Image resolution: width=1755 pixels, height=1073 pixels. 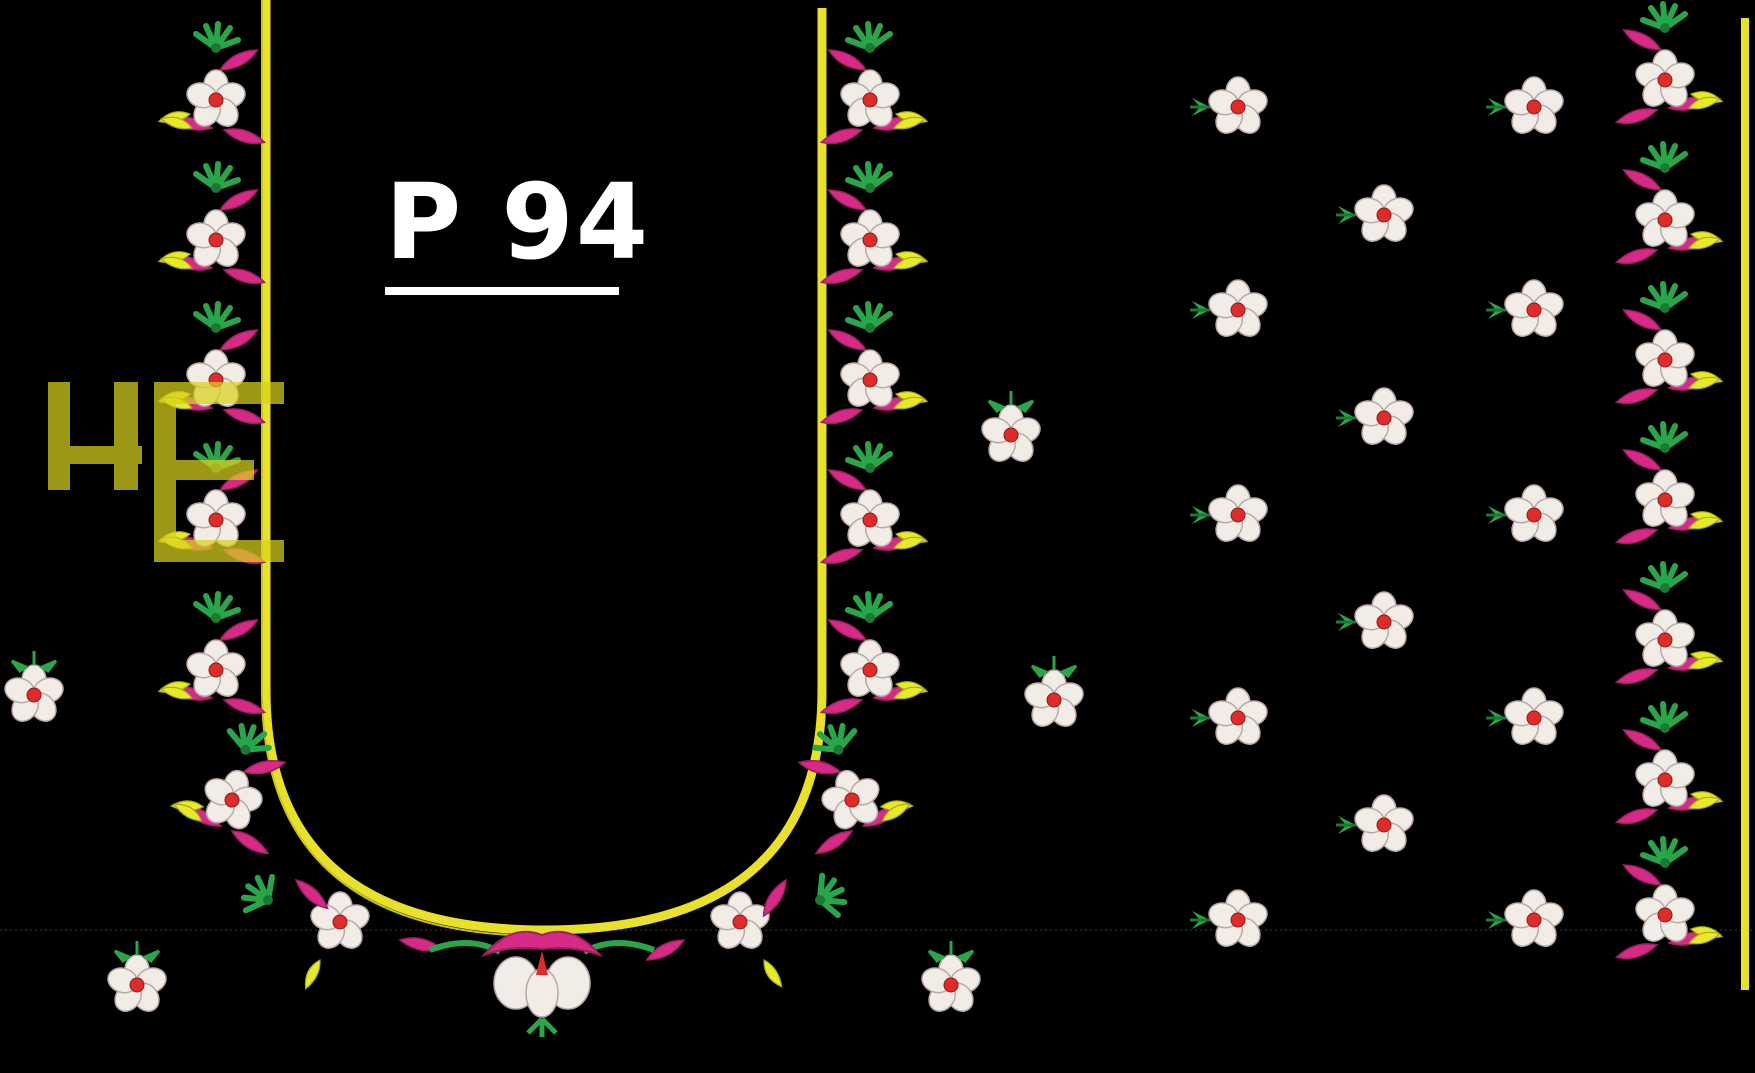 What do you see at coordinates (502, 291) in the screenshot?
I see `label-underline` at bounding box center [502, 291].